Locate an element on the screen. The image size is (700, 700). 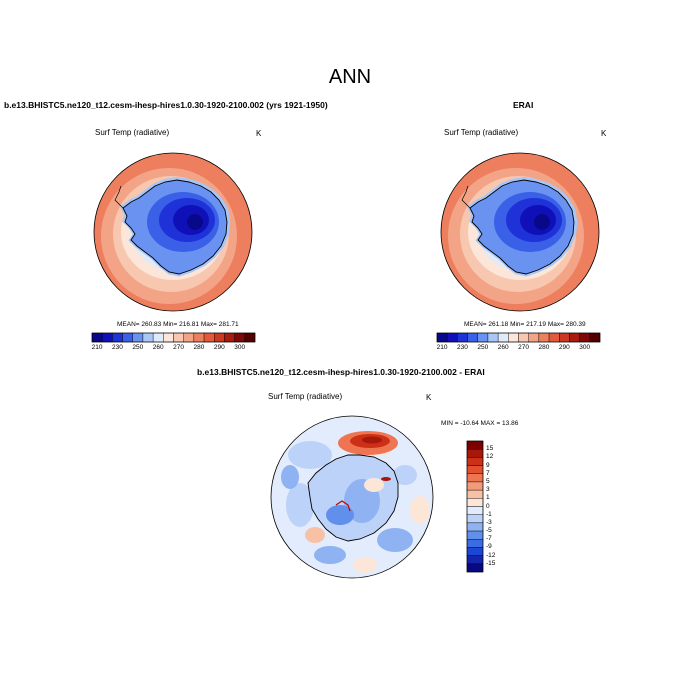
panel-2-unit-label: K is located at coordinates (604, 133).